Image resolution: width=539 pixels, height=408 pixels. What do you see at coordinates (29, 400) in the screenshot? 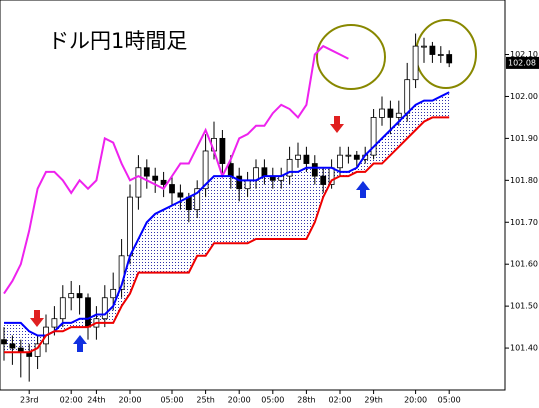
I see `x-tick-label: 23rd` at bounding box center [29, 400].